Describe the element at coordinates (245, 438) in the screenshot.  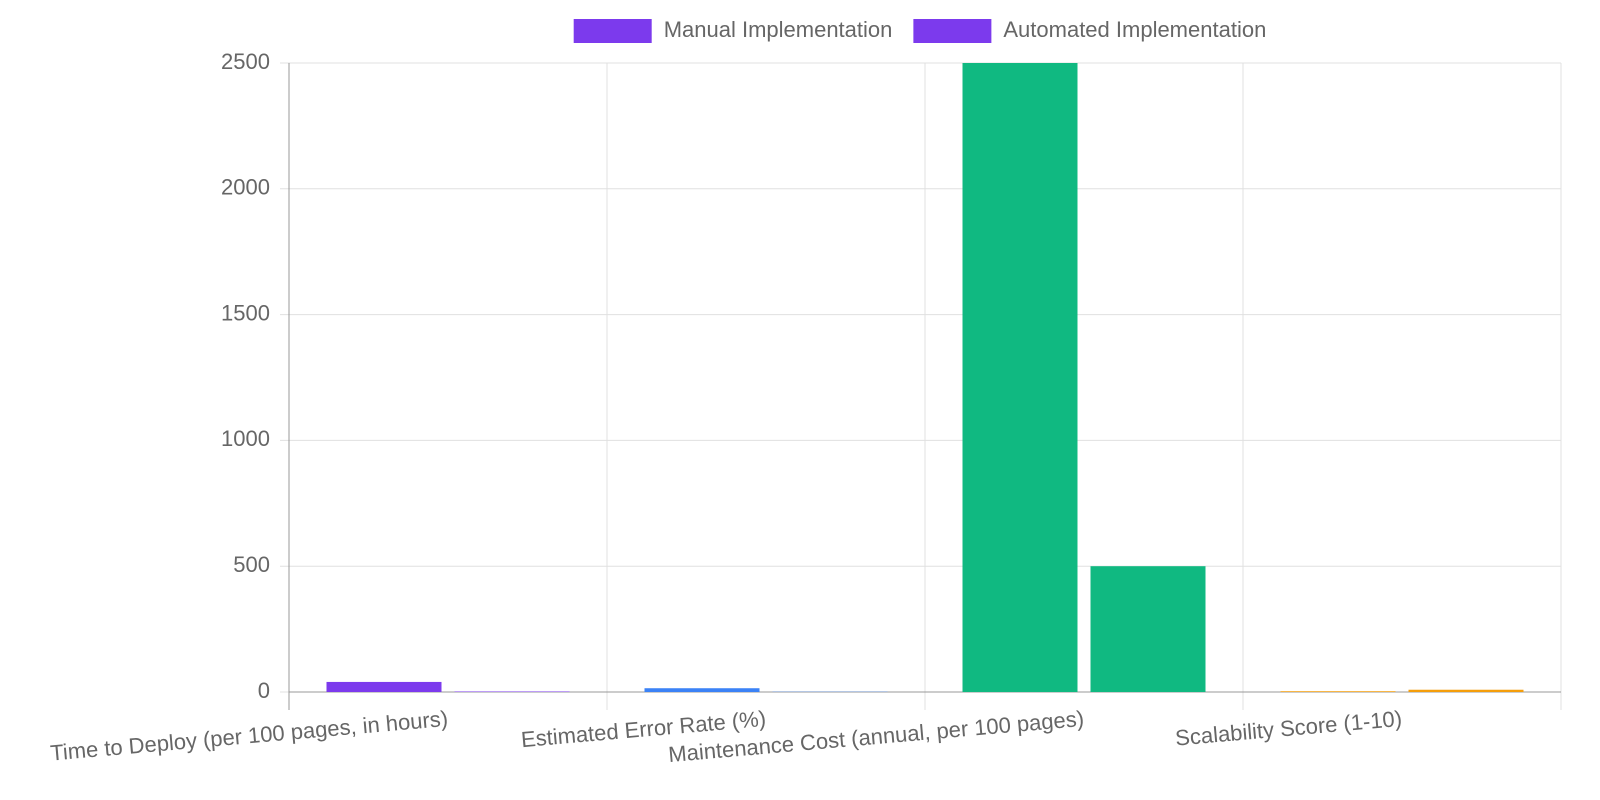
I see `y-tick-label: 1000` at that location.